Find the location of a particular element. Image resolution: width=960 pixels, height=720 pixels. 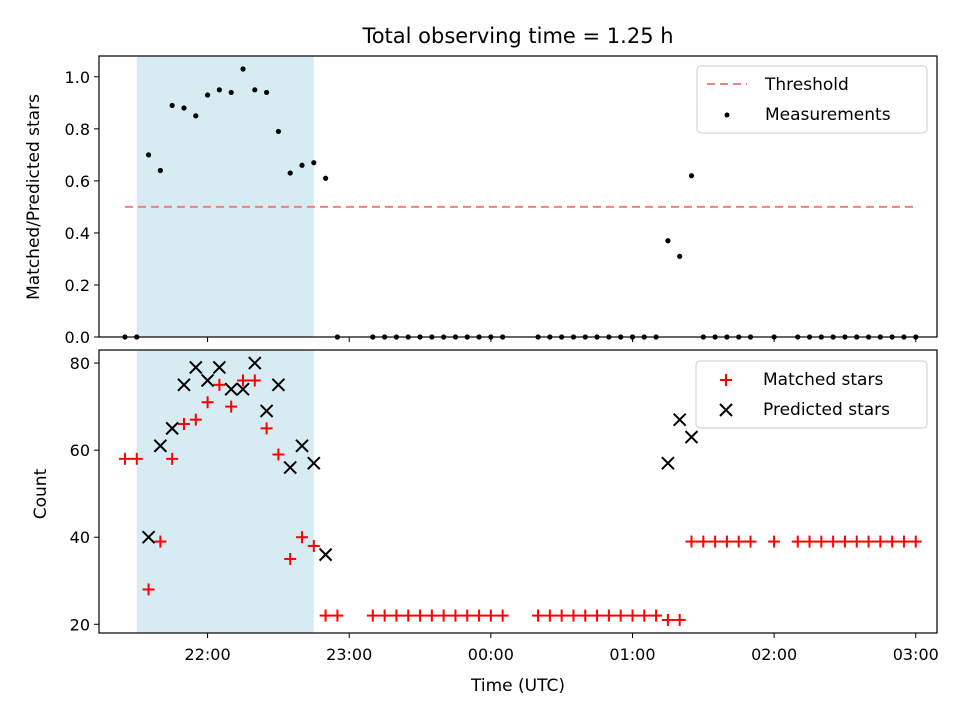

top-x-ticks is located at coordinates (562, 339).